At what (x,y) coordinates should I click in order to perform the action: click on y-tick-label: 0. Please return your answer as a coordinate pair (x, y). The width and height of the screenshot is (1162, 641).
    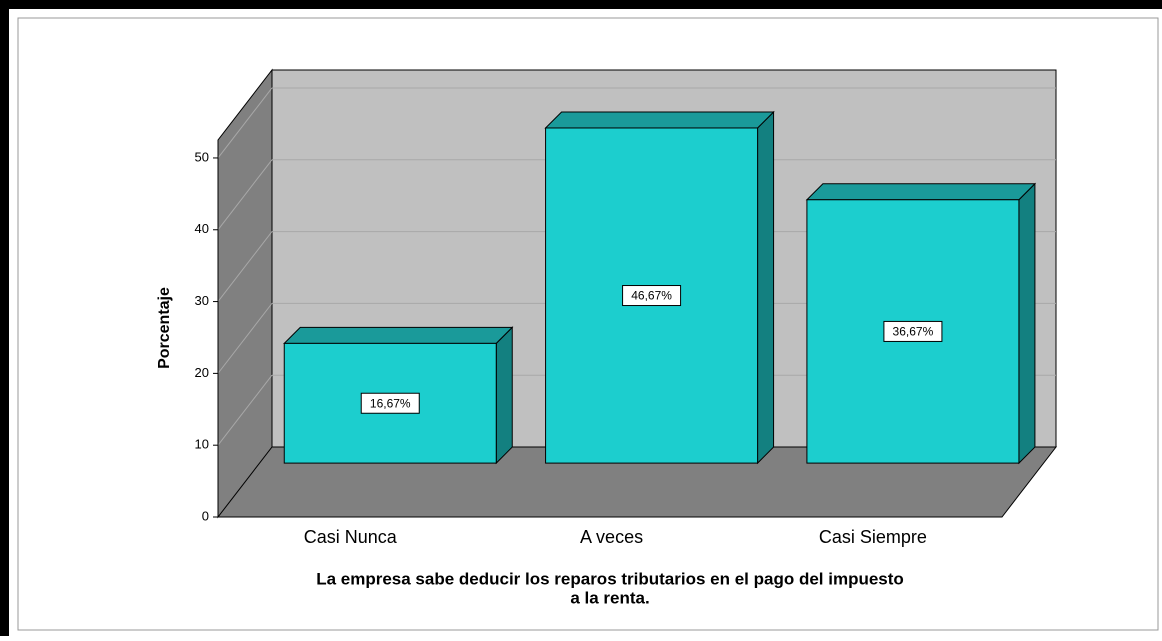
    Looking at the image, I should click on (205, 515).